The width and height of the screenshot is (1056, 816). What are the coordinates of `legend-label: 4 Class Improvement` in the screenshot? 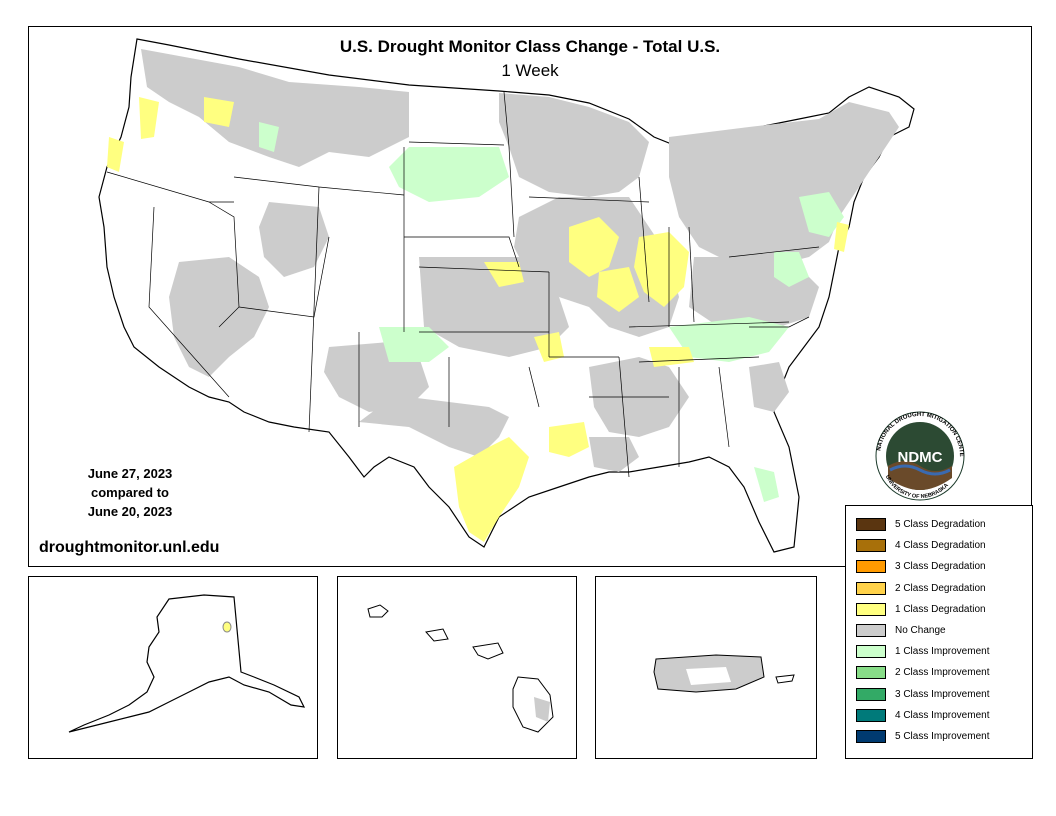 It's located at (942, 715).